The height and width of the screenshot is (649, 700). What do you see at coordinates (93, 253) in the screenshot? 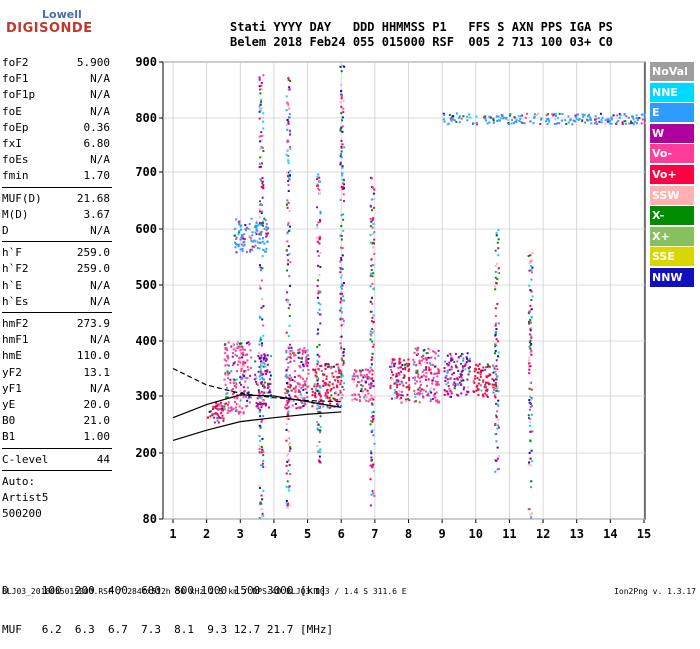
I see `param-value: 259.0` at bounding box center [93, 253].